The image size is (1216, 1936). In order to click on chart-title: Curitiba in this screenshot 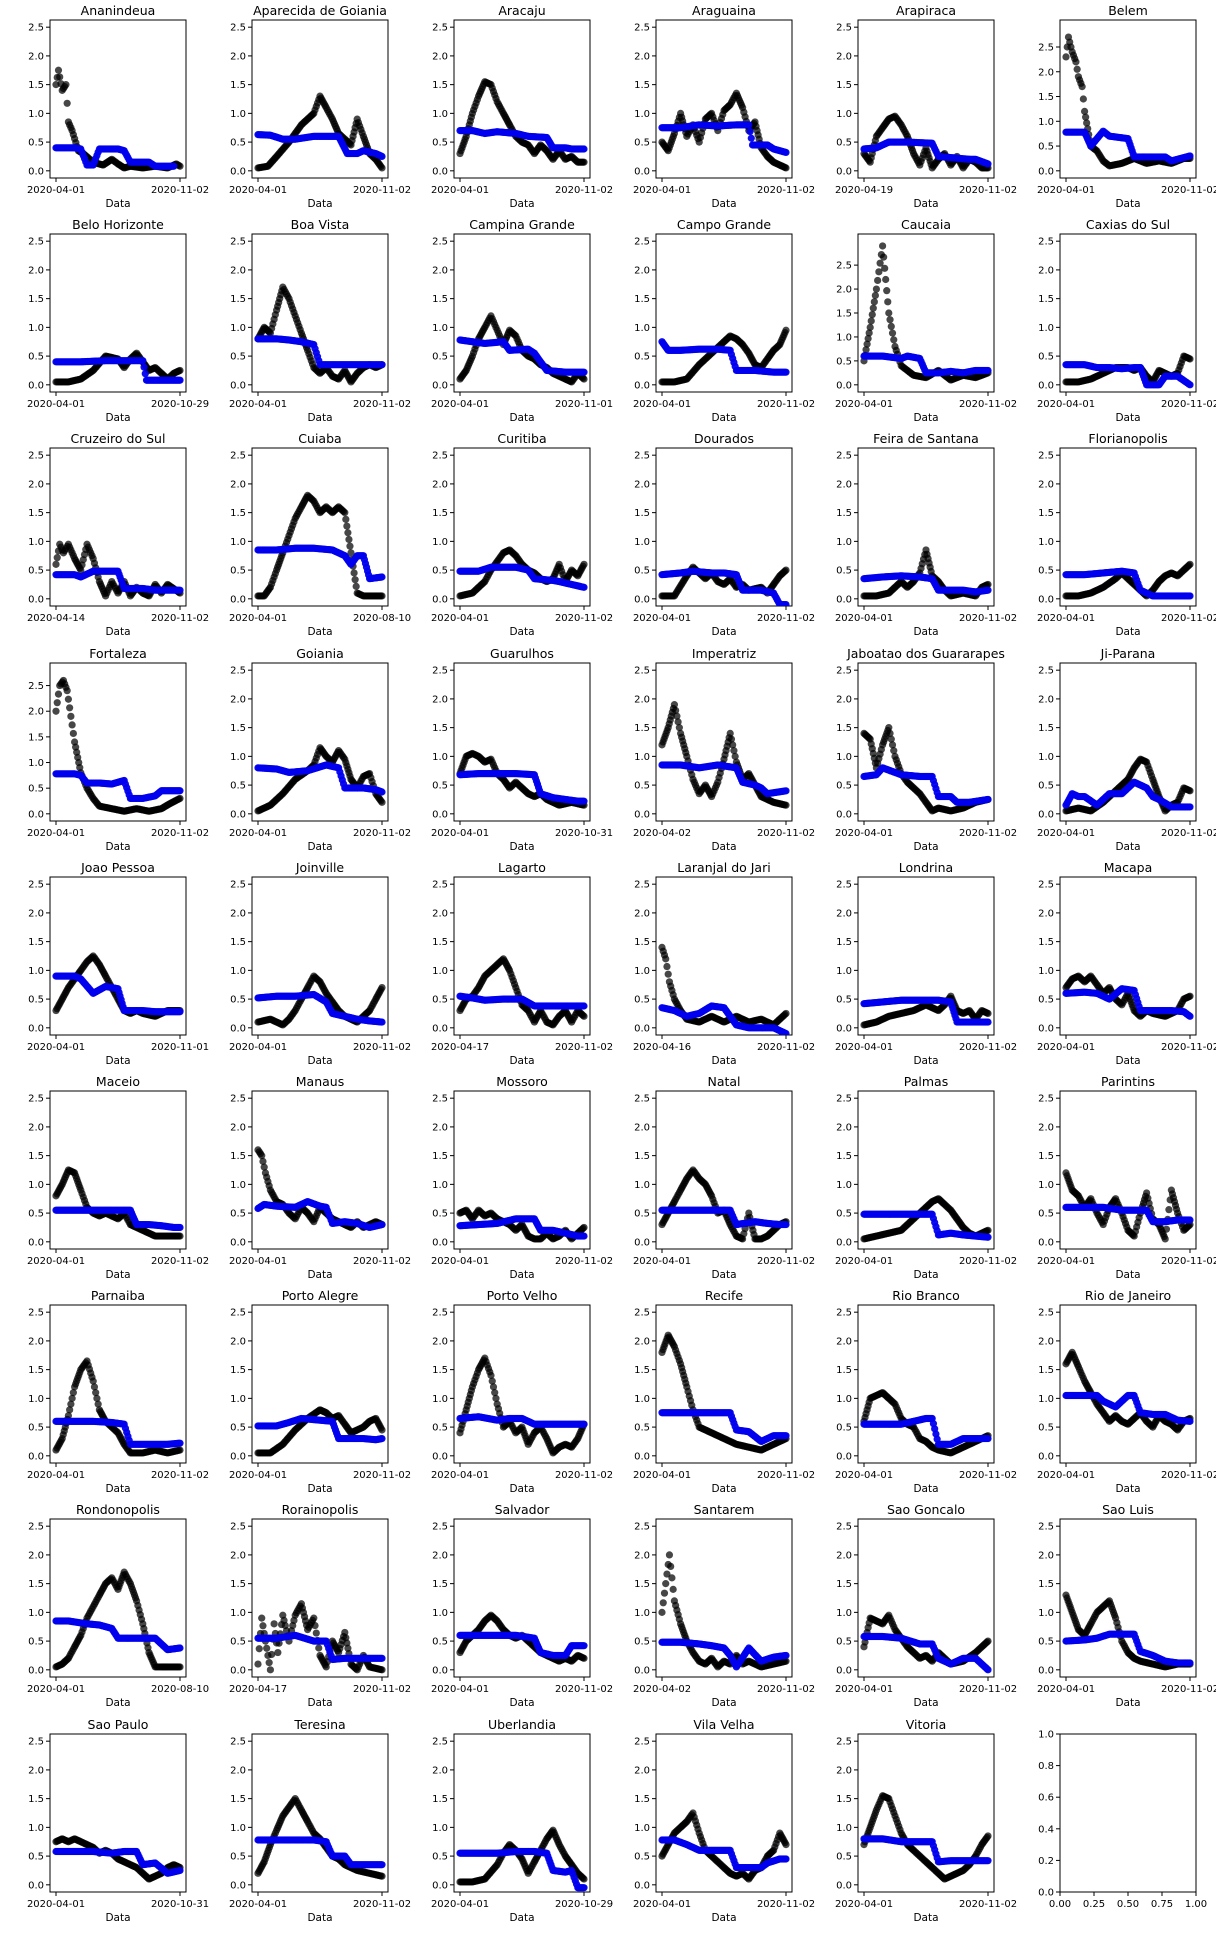, I will do `click(521, 438)`.